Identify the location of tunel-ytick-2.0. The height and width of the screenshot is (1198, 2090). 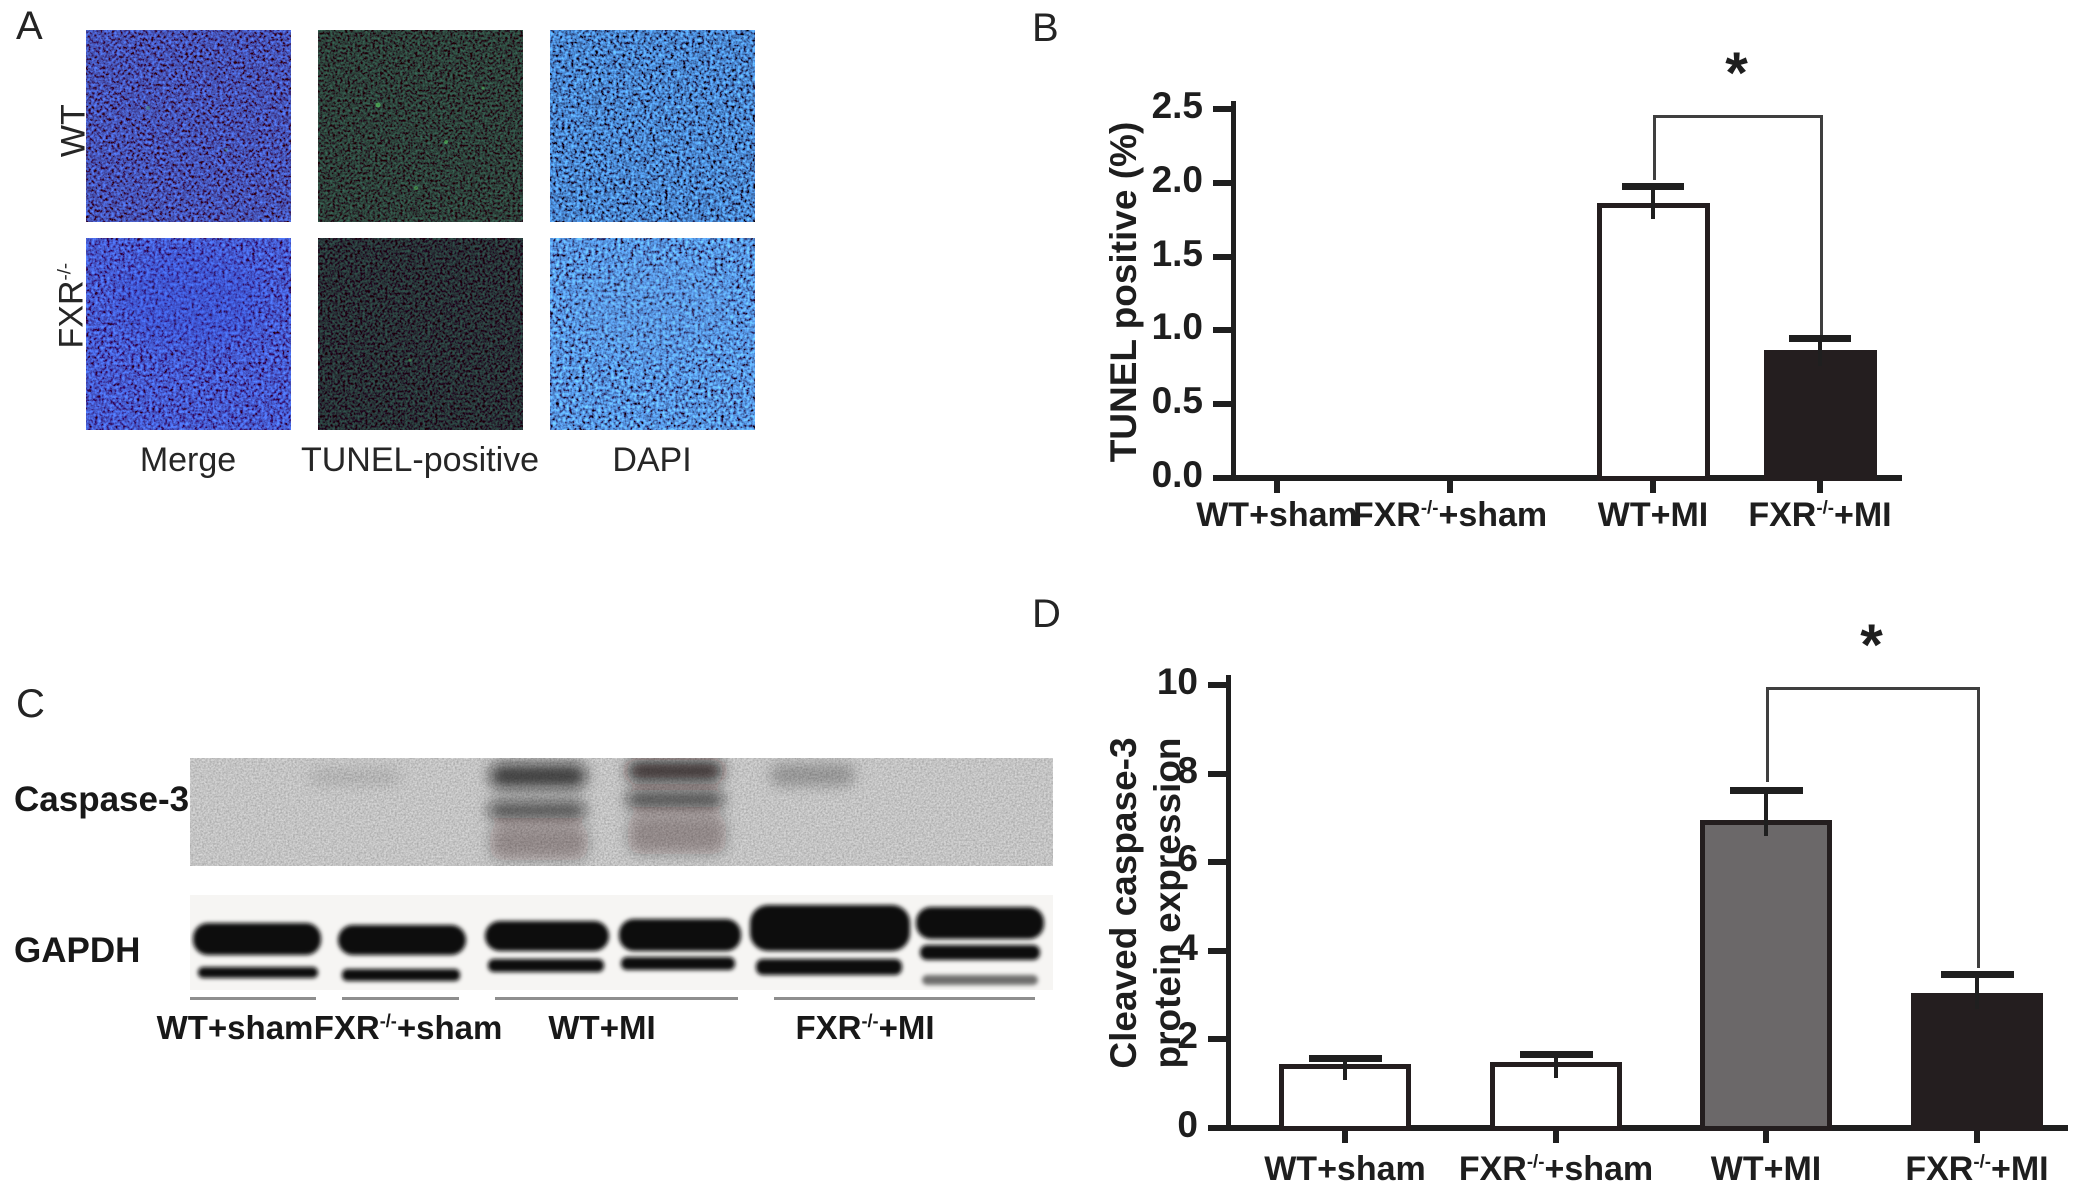
(1223, 182).